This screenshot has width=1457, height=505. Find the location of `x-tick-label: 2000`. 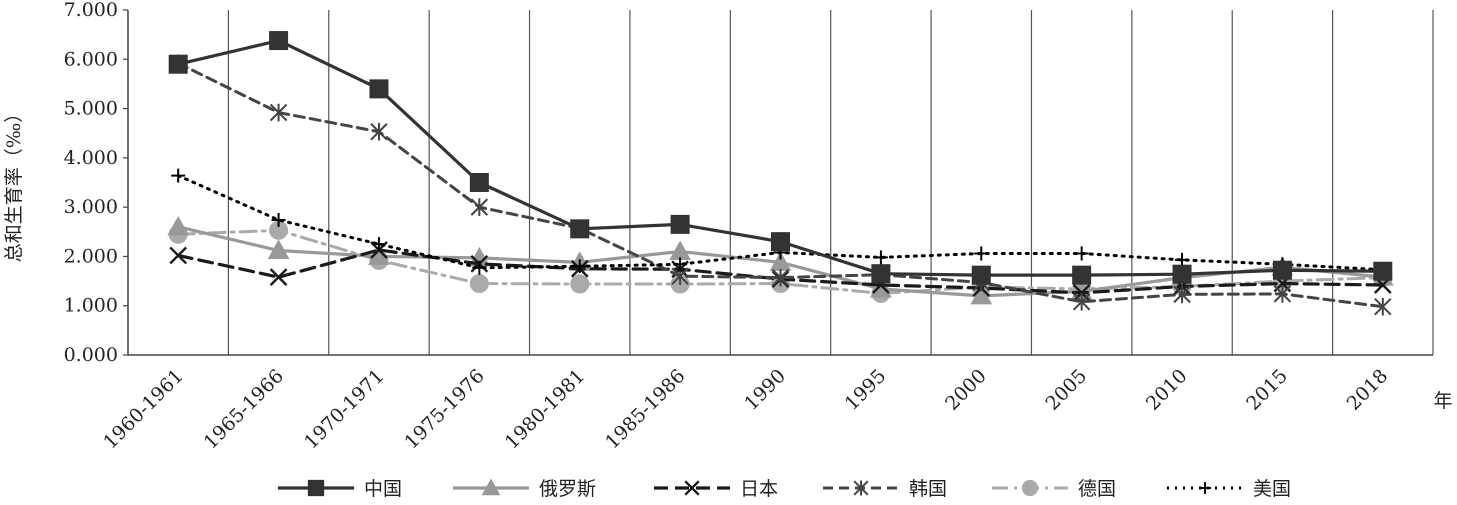

x-tick-label: 2000 is located at coordinates (966, 390).